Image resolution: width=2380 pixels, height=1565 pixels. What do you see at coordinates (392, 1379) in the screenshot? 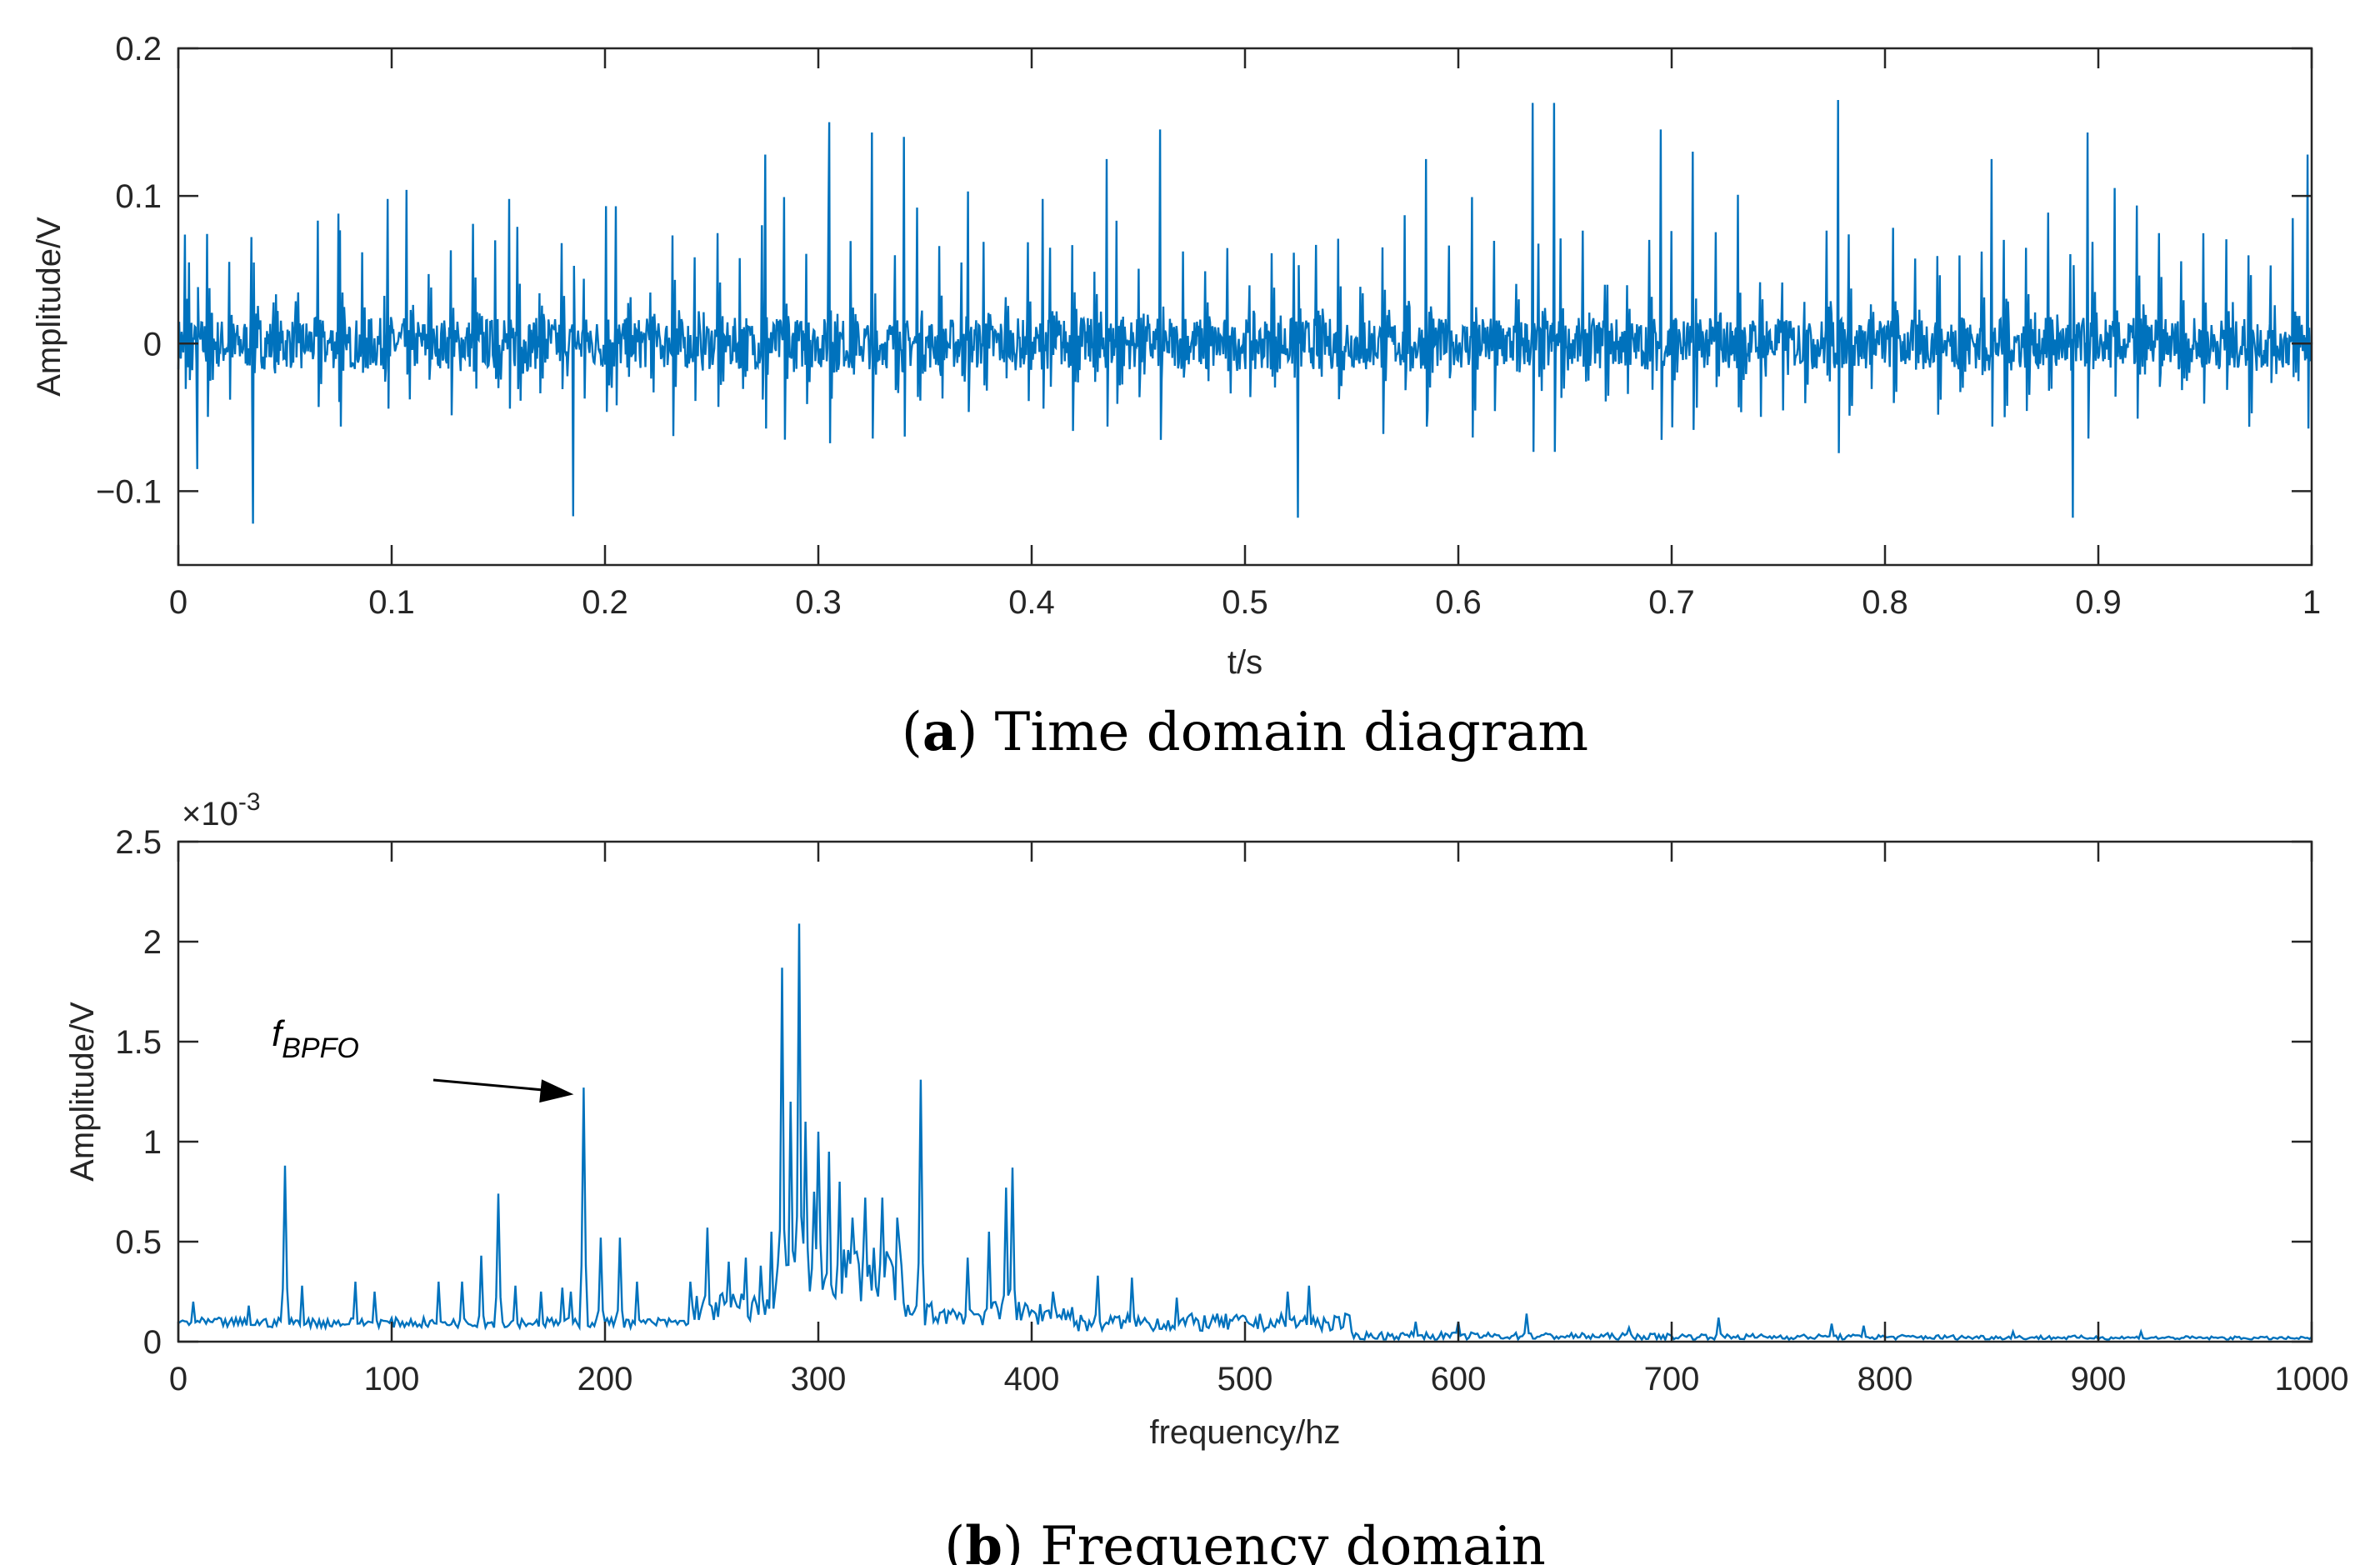
I see `x-tick-label: 100` at bounding box center [392, 1379].